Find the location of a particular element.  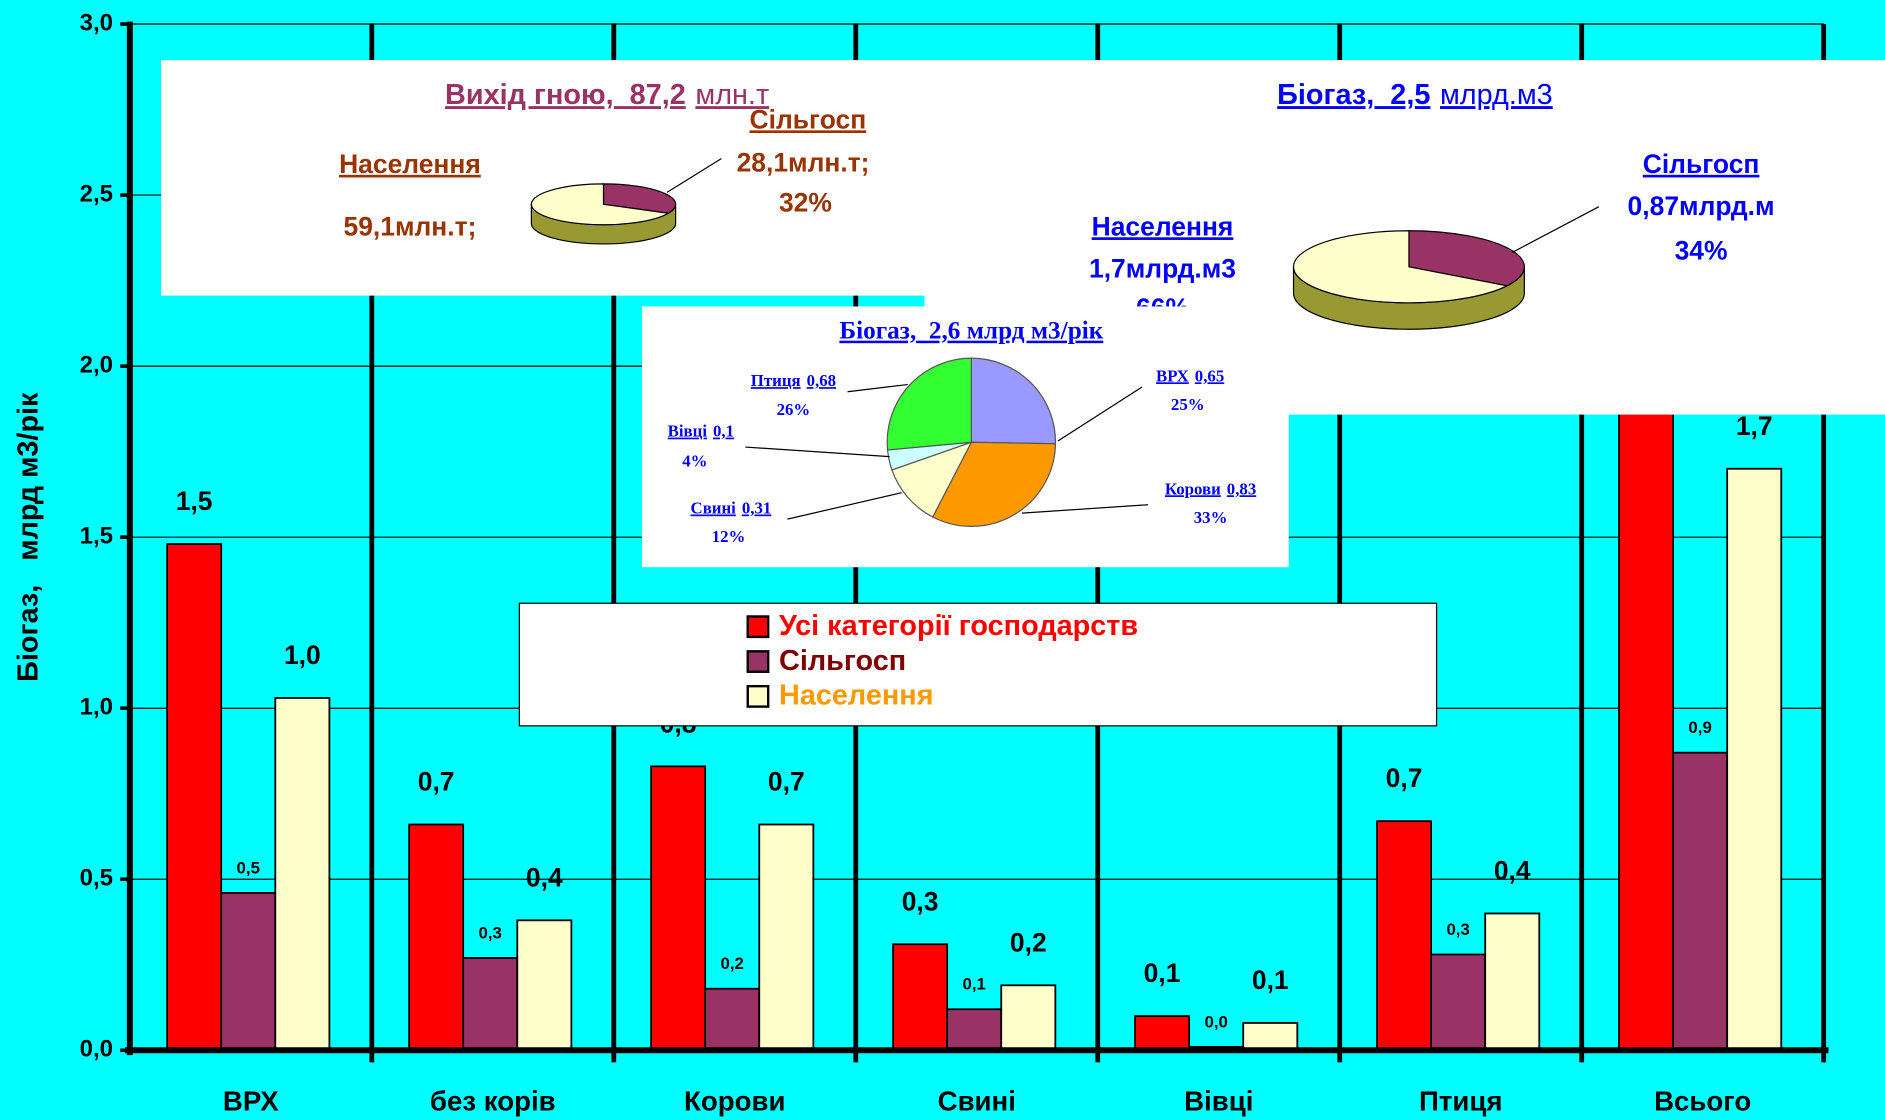

y-tick-label: 1,0 is located at coordinates (96, 707).